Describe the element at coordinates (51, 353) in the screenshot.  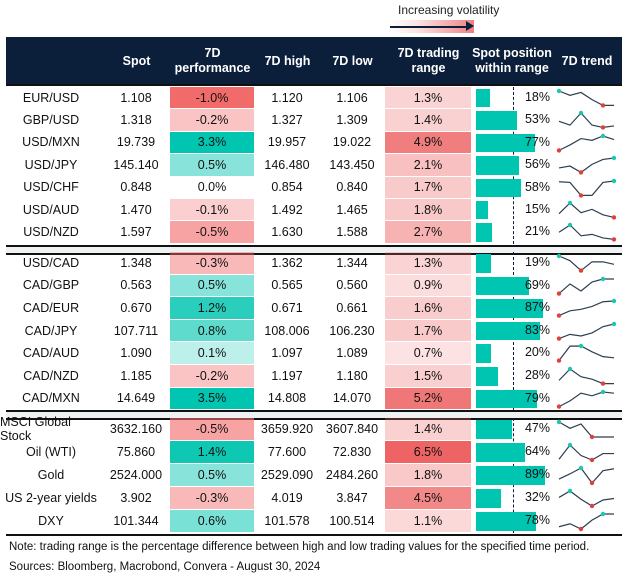
I see `name-cell: CAD/AUD` at that location.